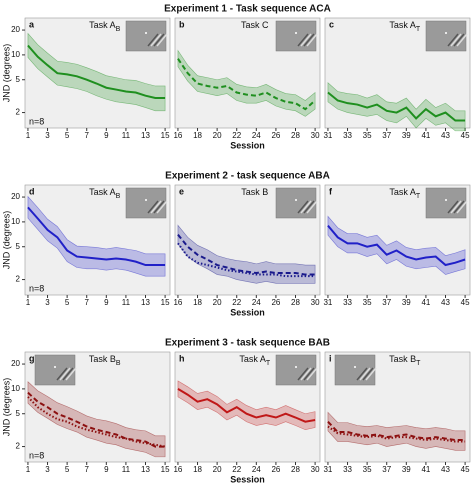 Image resolution: width=474 pixels, height=496 pixels. What do you see at coordinates (181, 191) in the screenshot?
I see `panel-letter: e` at bounding box center [181, 191].